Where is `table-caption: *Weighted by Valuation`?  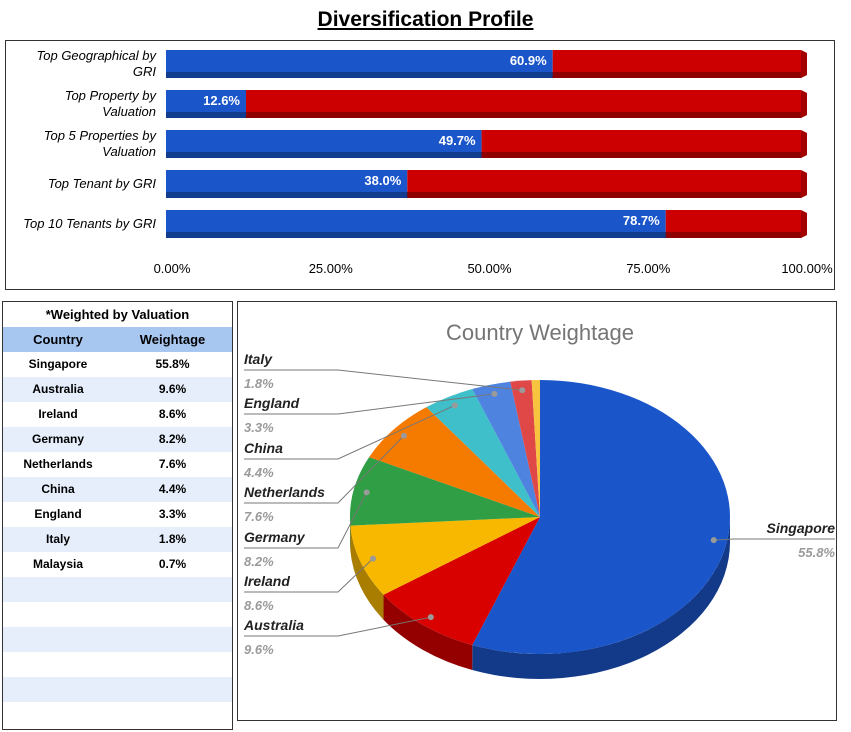
table-caption: *Weighted by Valuation is located at coordinates (117, 314).